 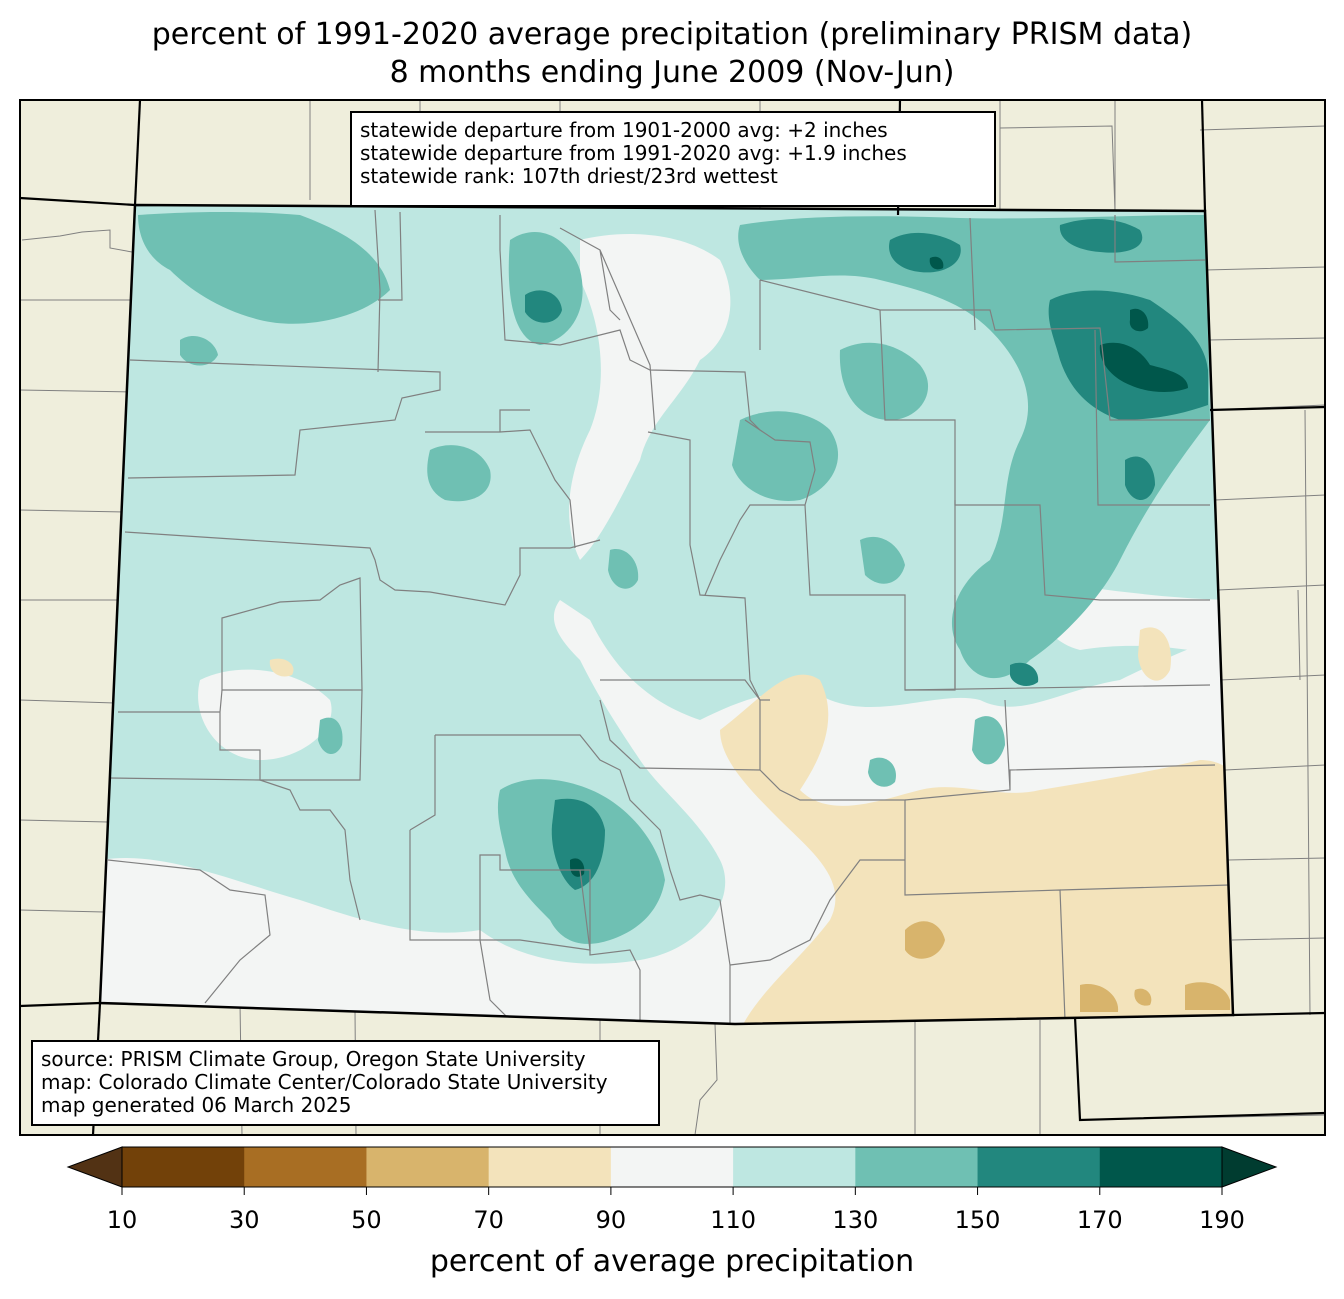 I want to click on colorbar-tick-label: 190, so click(x=1222, y=1220).